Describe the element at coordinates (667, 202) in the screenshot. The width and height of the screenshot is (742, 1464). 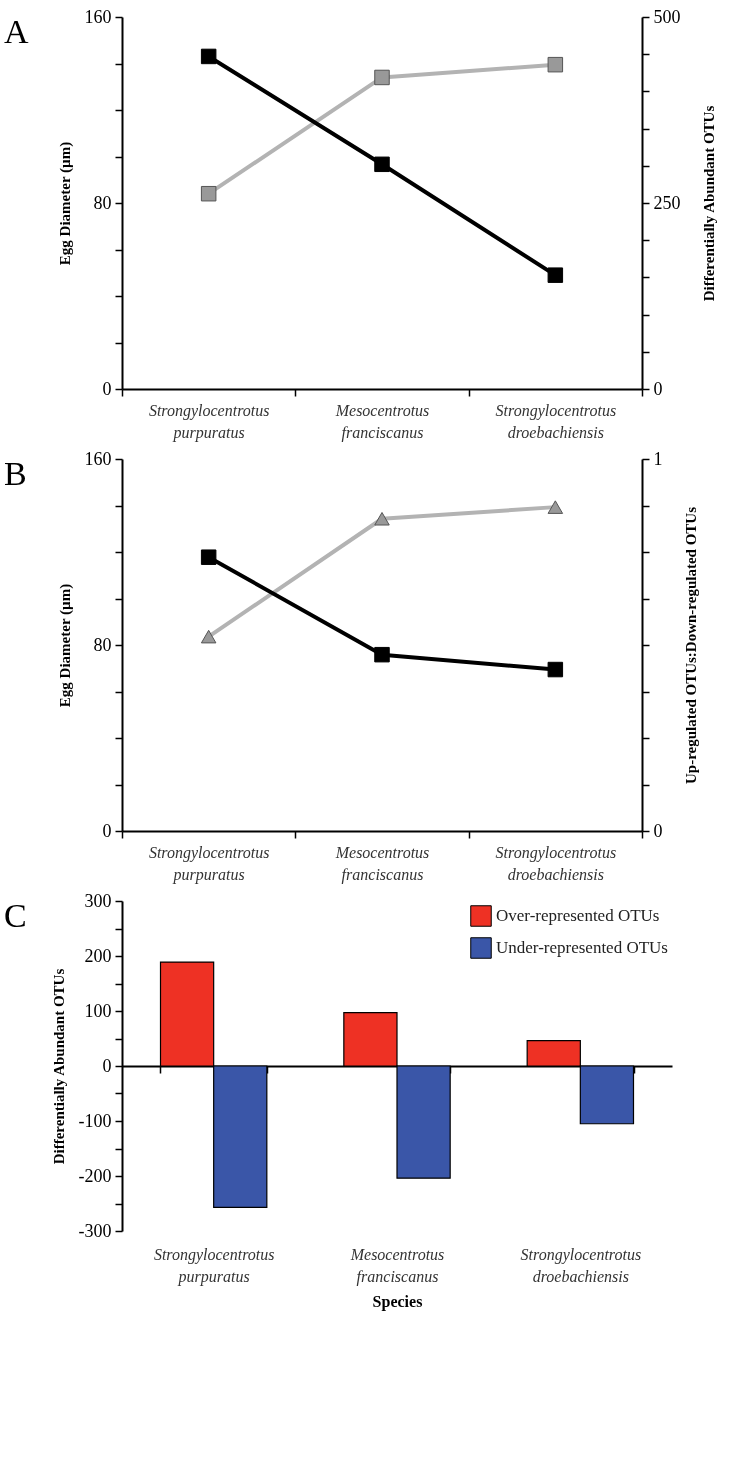
I see `y2-tick-label: 250` at that location.